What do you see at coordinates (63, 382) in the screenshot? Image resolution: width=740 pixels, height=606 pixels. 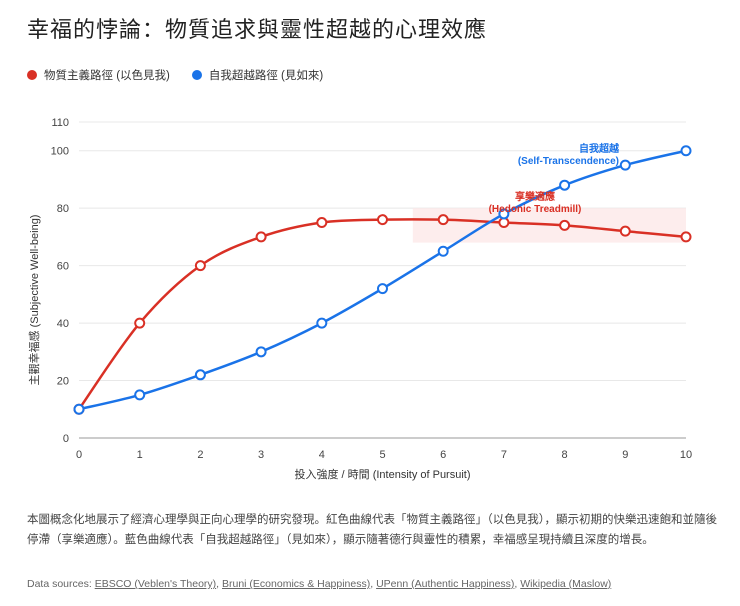 I see `y-tick-label: 20` at bounding box center [63, 382].